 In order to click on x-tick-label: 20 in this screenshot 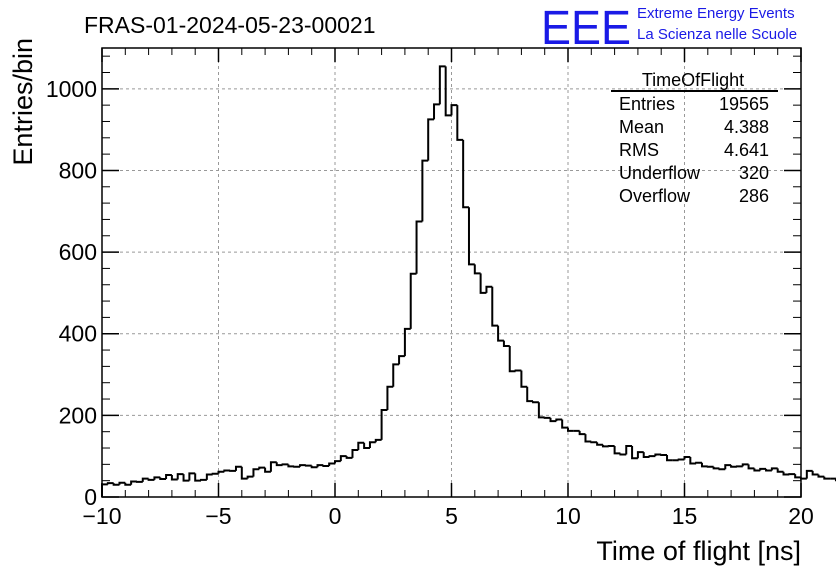, I will do `click(801, 516)`.